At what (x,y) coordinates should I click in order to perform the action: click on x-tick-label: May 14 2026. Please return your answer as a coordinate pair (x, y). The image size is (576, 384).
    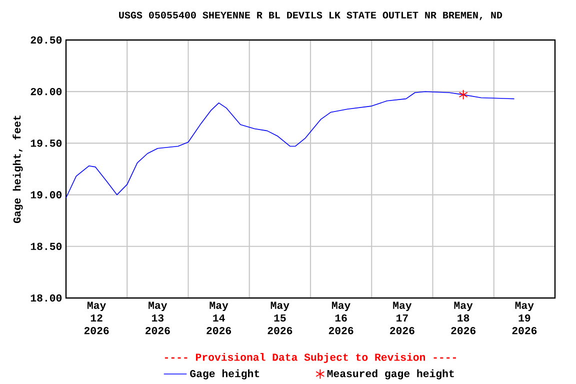
    Looking at the image, I should click on (219, 318).